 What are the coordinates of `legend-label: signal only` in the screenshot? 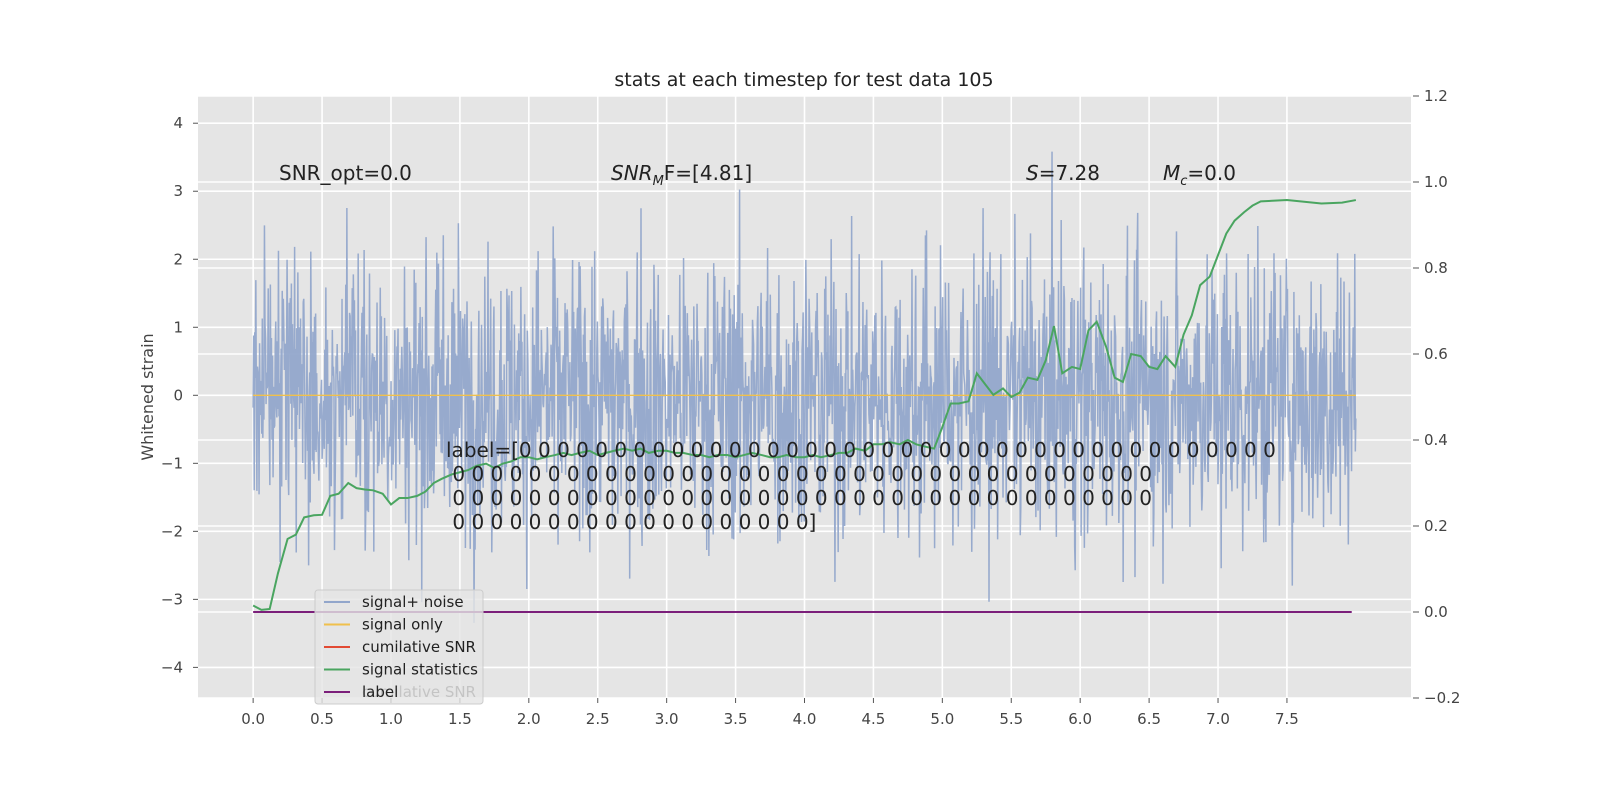 It's located at (402, 625).